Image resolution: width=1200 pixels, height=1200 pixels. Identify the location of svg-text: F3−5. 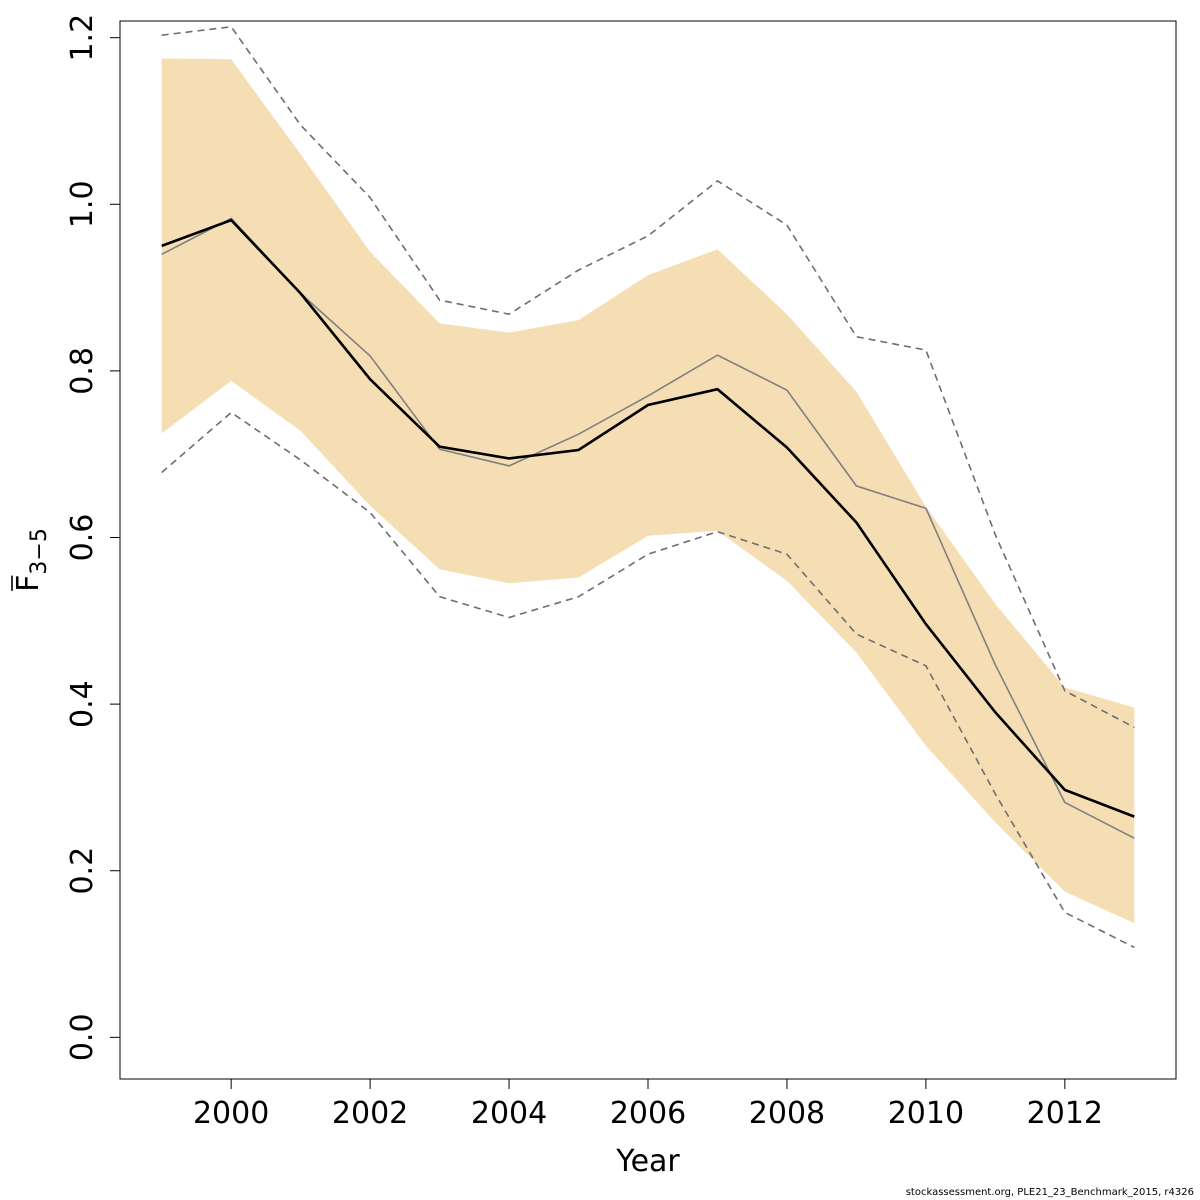
(31, 560).